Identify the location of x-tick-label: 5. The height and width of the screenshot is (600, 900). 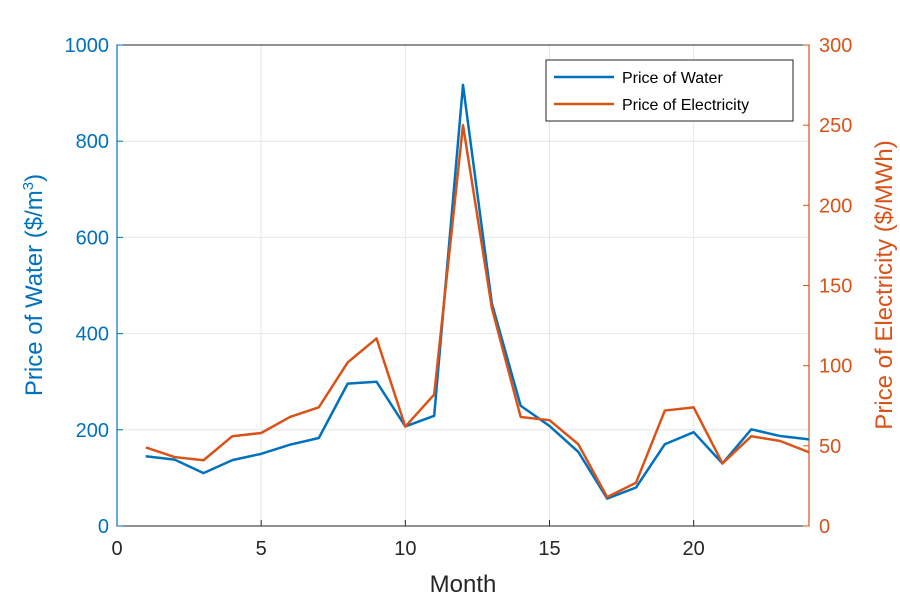
(261, 549).